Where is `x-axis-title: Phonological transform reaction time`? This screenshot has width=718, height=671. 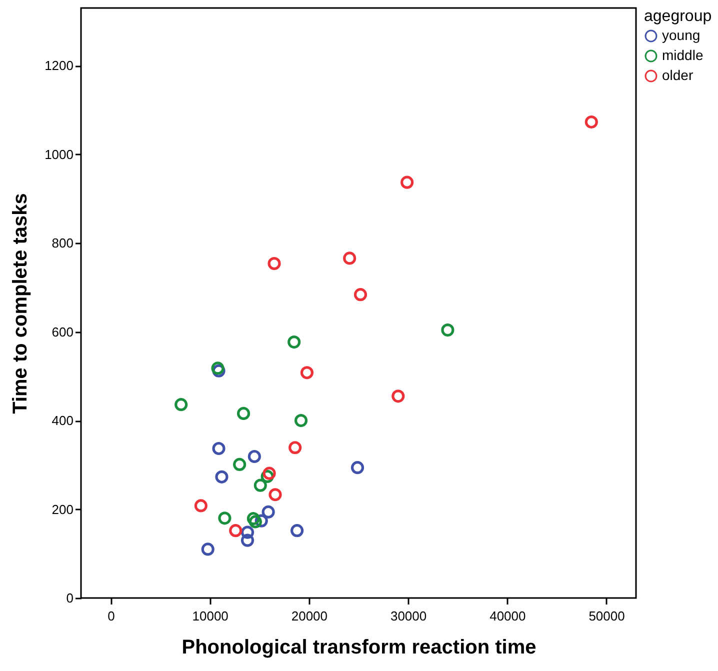
x-axis-title: Phonological transform reaction time is located at coordinates (359, 647).